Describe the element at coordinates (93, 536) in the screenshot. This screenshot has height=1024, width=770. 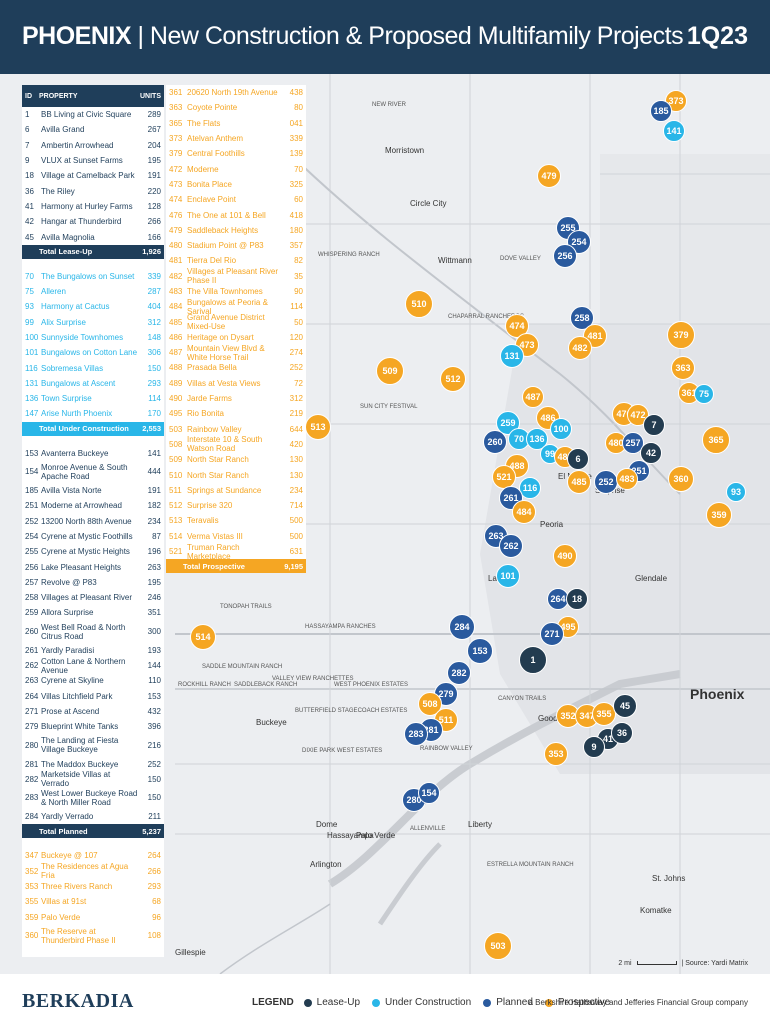
I see `table-row: 254 Cyrene at Mystic Foothills 87` at that location.